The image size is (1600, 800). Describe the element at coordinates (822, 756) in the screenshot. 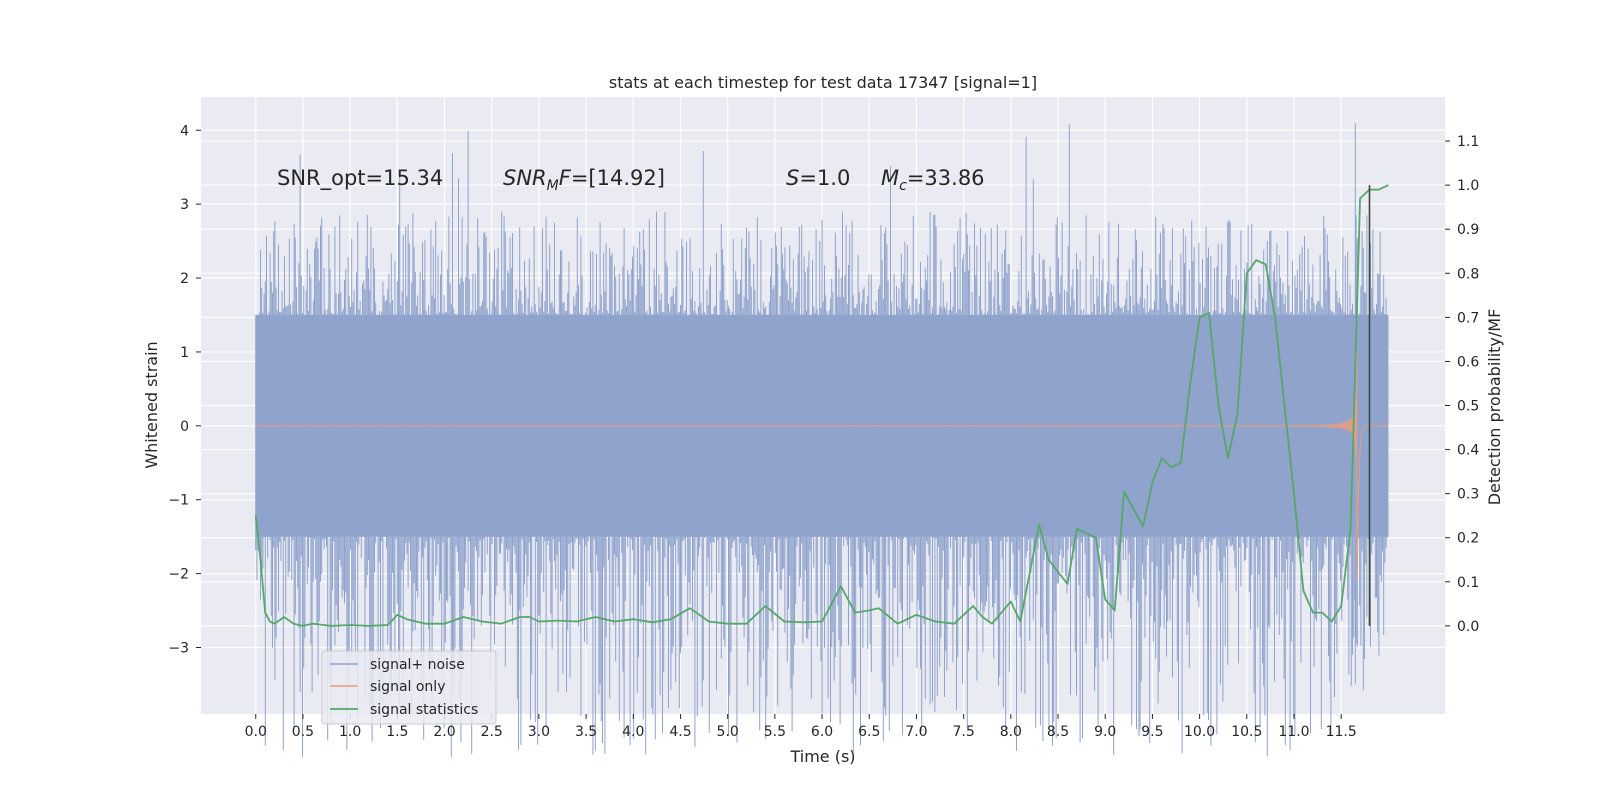

I see `x-axis-label: Time (s)` at that location.